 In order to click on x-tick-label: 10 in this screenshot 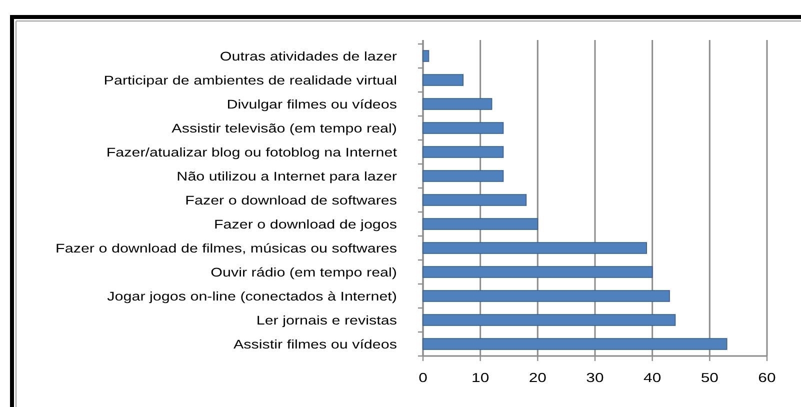, I will do `click(481, 378)`.